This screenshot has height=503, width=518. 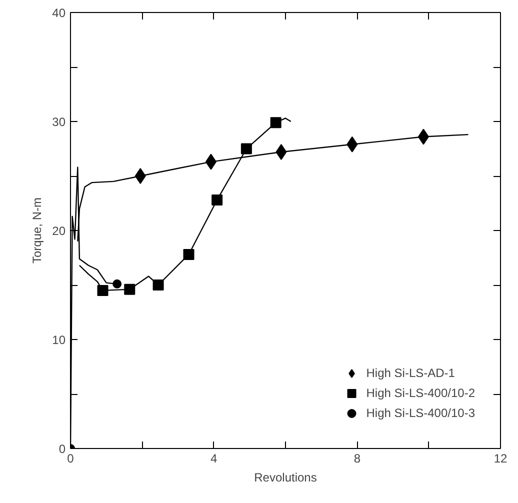 What do you see at coordinates (59, 231) in the screenshot?
I see `y-tick-label: 20` at bounding box center [59, 231].